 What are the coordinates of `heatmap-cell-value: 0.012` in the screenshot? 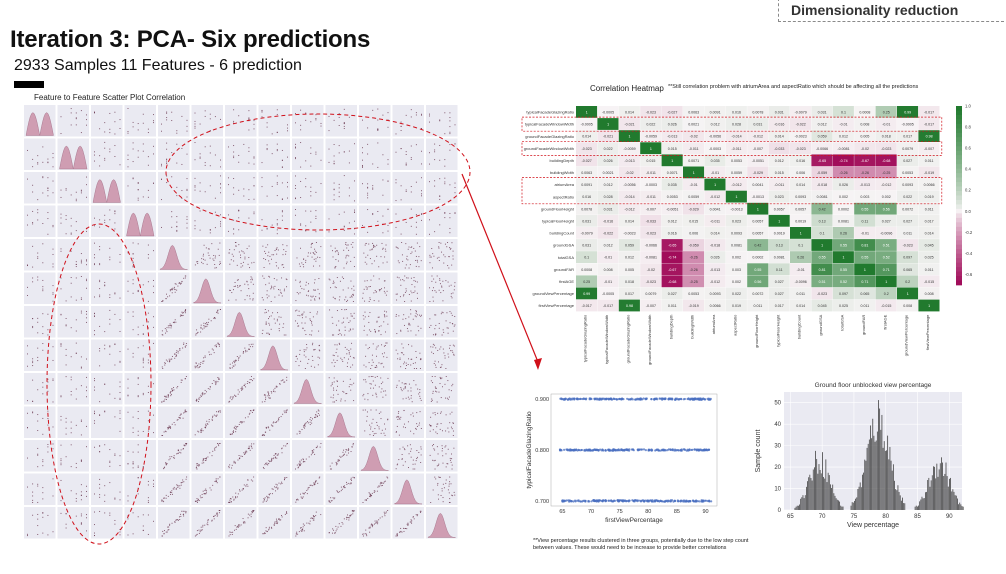 It's located at (843, 137).